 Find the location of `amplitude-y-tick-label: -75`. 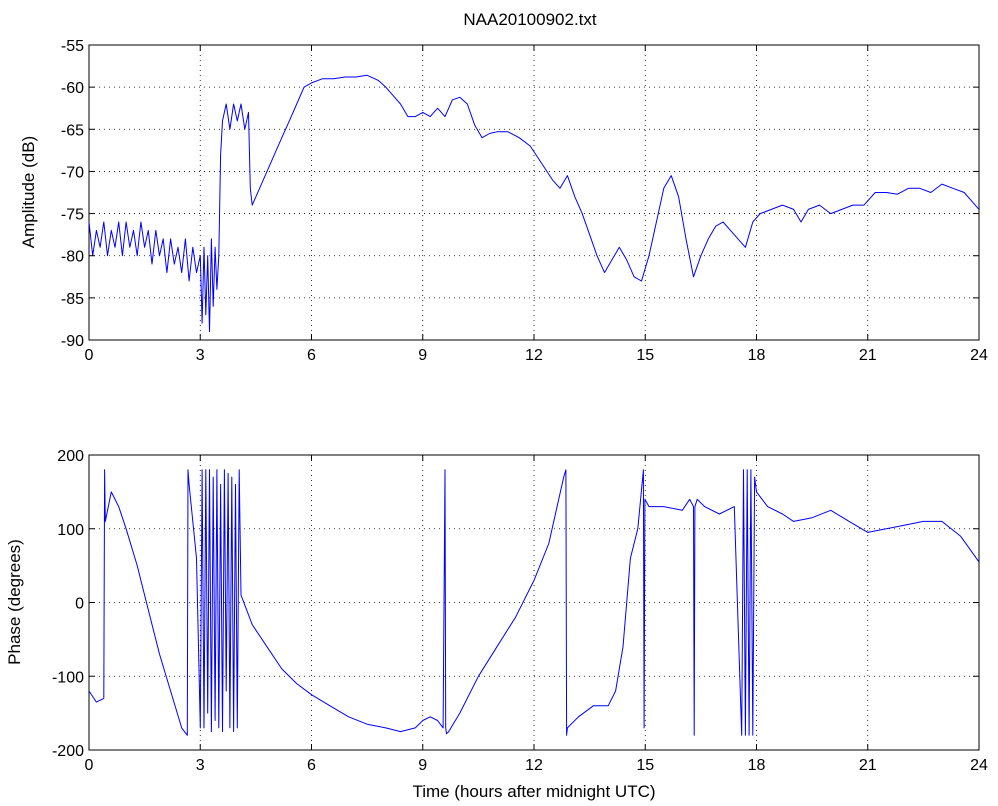

amplitude-y-tick-label: -75 is located at coordinates (72, 215).